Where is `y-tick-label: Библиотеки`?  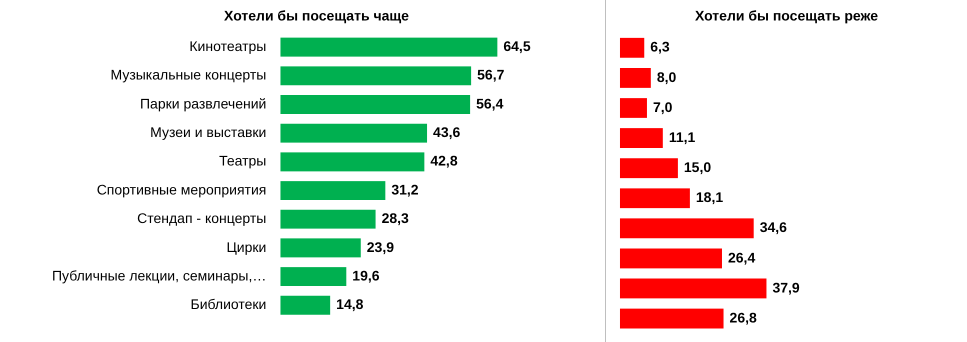 y-tick-label: Библиотеки is located at coordinates (228, 304).